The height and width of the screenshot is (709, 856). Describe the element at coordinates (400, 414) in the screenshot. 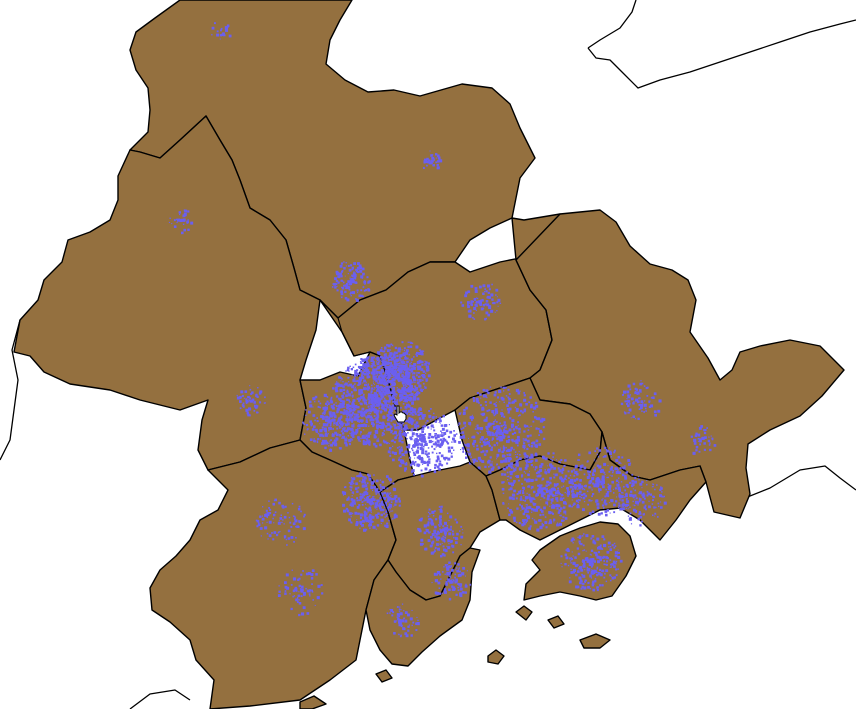

I see `hand-pointer-icon` at that location.